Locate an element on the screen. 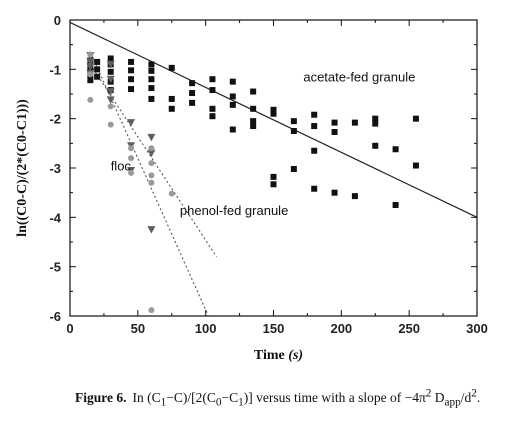 This screenshot has height=444, width=524. x-tick-label: 50 is located at coordinates (138, 328).